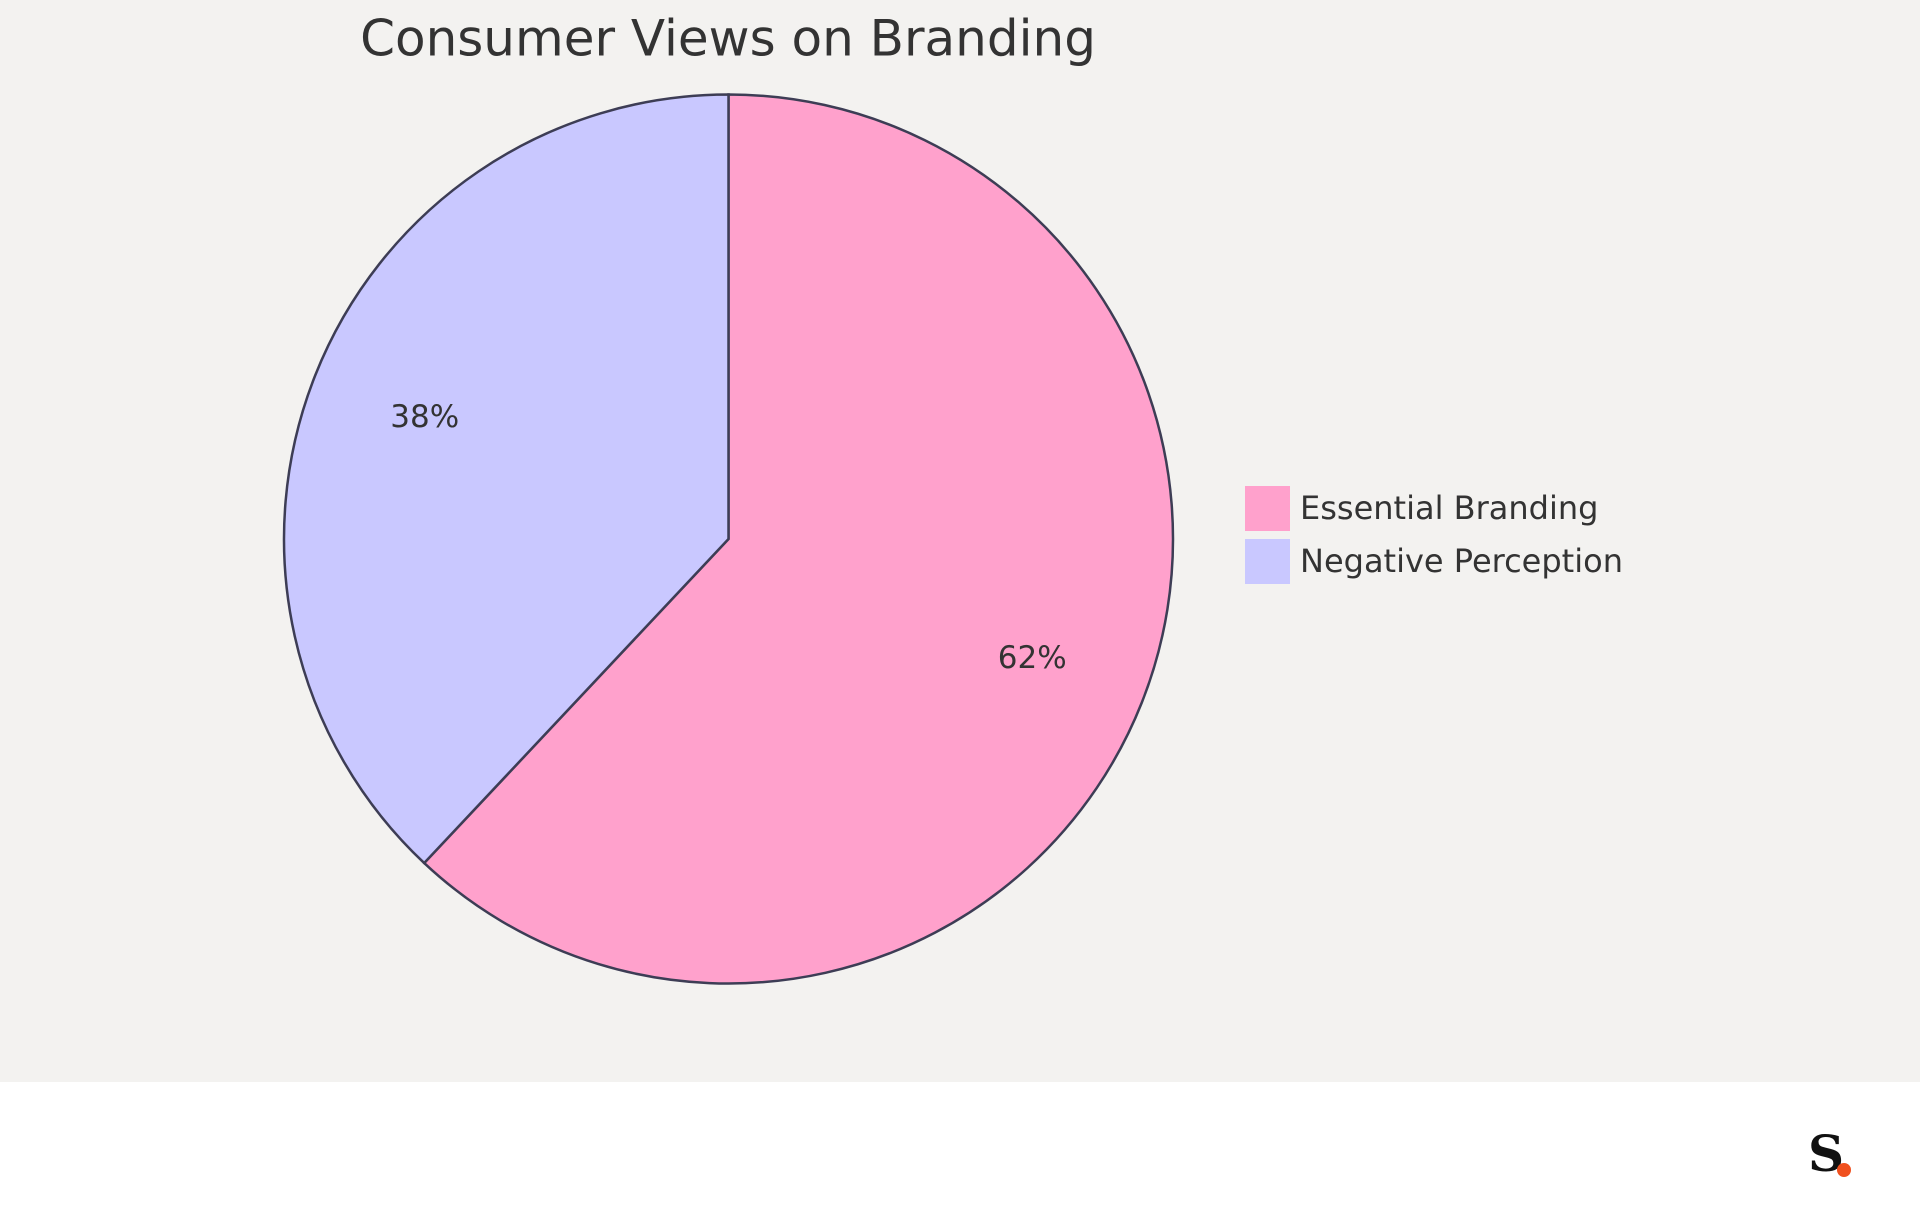  What do you see at coordinates (960, 1148) in the screenshot?
I see `footer-background` at bounding box center [960, 1148].